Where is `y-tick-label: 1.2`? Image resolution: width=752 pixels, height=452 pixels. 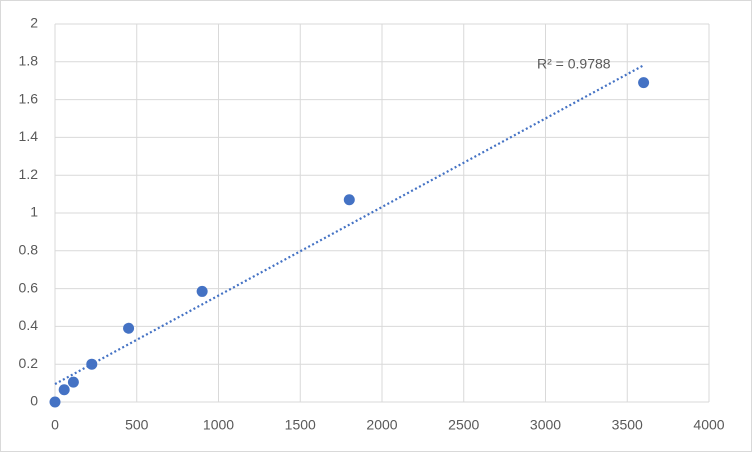 y-tick-label: 1.2 is located at coordinates (29, 174).